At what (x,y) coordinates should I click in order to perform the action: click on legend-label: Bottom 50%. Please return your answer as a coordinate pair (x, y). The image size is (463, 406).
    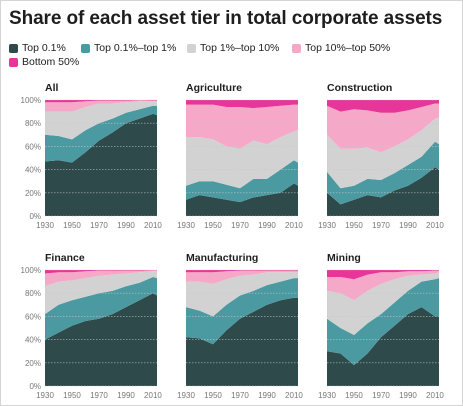
    Looking at the image, I should click on (51, 62).